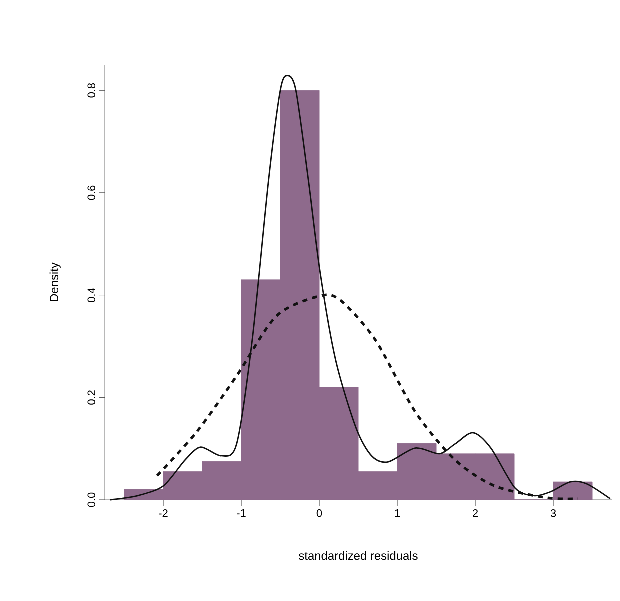 The image size is (620, 601). I want to click on x-tick-label: -1, so click(241, 514).